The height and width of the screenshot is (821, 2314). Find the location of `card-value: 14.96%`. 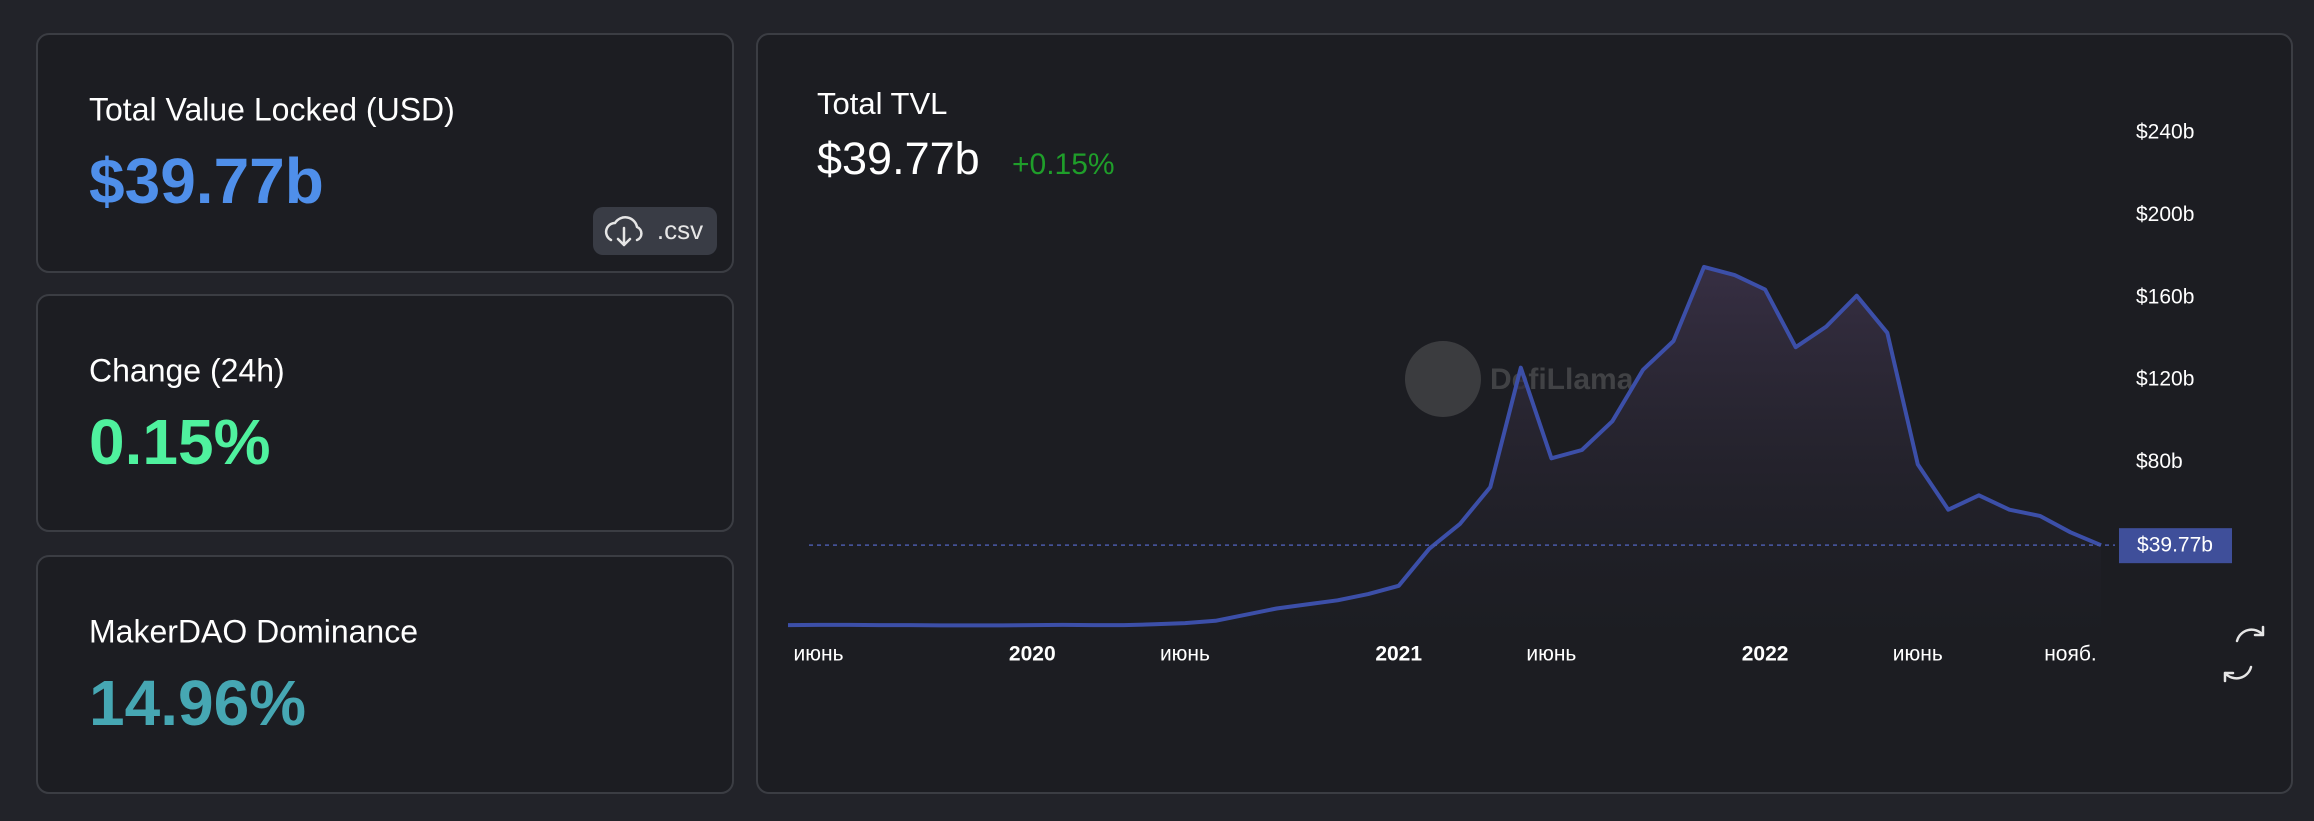

card-value: 14.96% is located at coordinates (197, 703).